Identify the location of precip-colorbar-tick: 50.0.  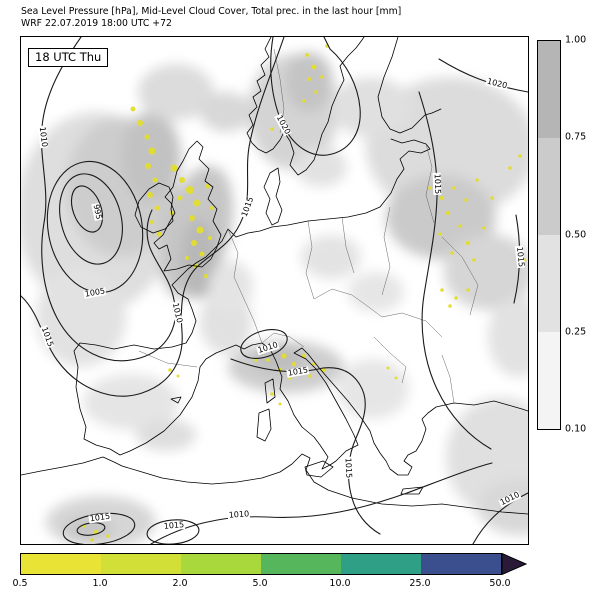
(500, 583).